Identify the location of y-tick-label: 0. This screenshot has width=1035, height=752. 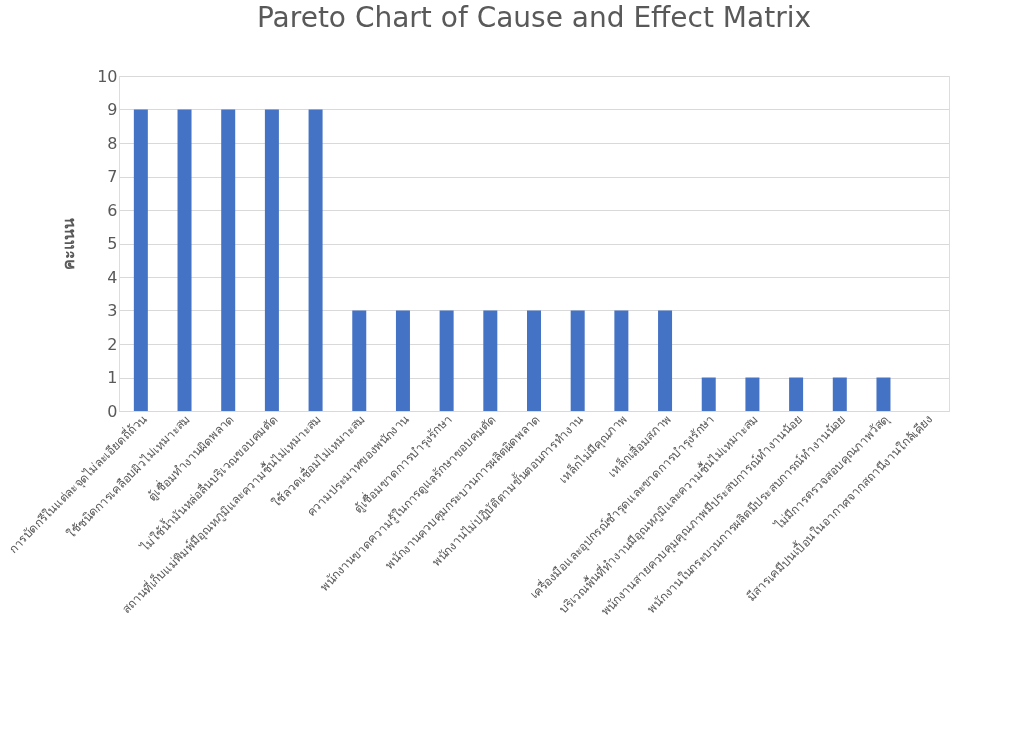
(112, 411).